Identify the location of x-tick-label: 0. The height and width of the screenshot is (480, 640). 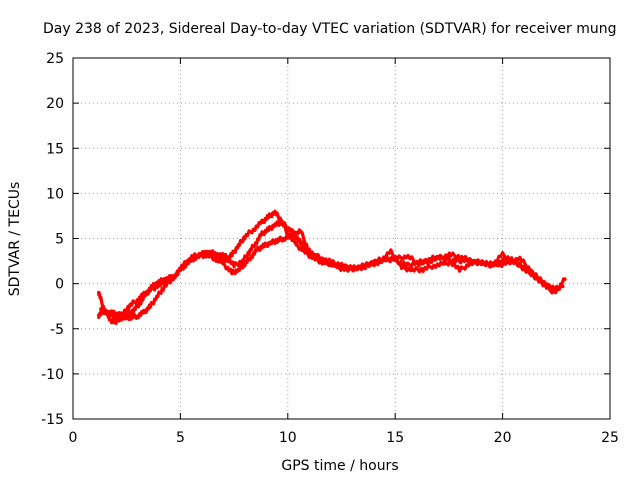
(73, 438).